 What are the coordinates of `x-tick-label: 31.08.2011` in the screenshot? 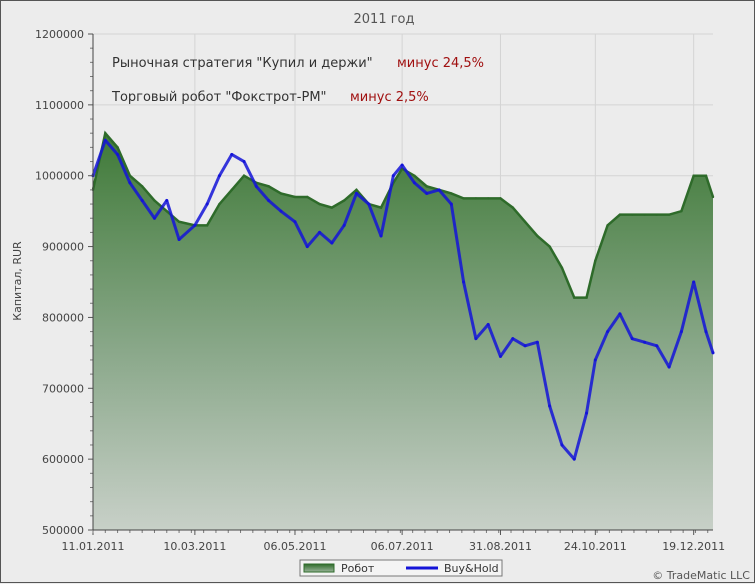 It's located at (500, 546).